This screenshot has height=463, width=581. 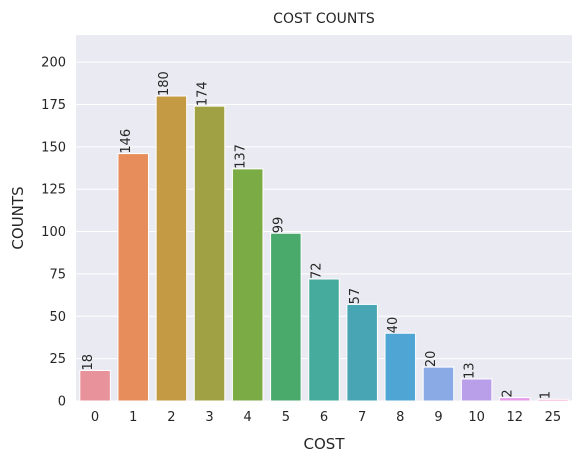 What do you see at coordinates (57, 274) in the screenshot?
I see `y-tick-label: 75` at bounding box center [57, 274].